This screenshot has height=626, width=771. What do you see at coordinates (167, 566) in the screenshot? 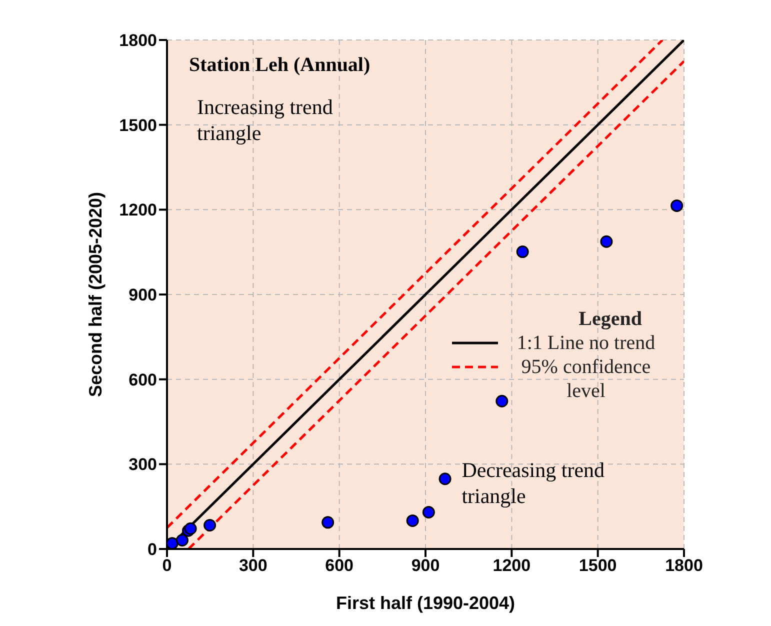
I see `x-tick-label: 0` at bounding box center [167, 566].